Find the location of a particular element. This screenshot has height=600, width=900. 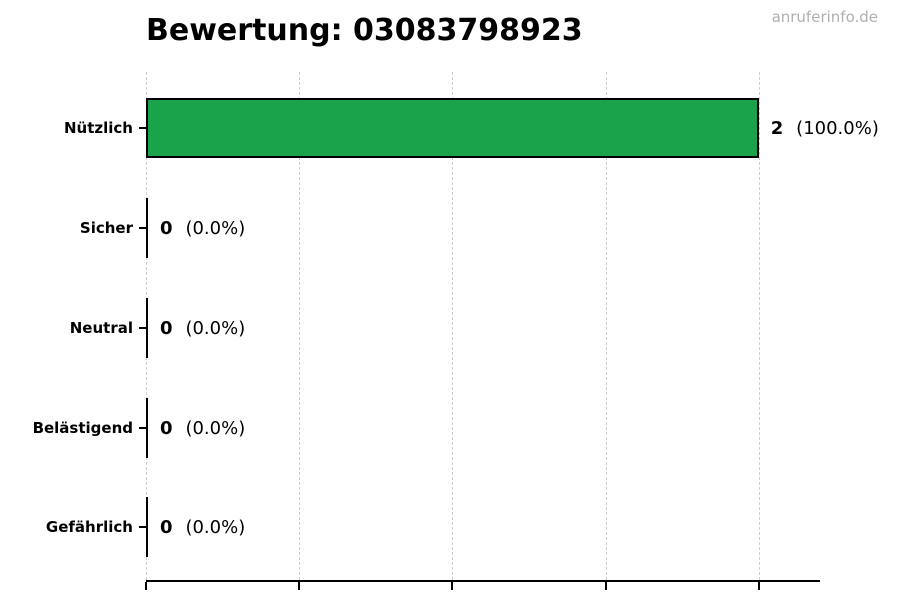

watermark: anruferinfo.de is located at coordinates (824, 17).